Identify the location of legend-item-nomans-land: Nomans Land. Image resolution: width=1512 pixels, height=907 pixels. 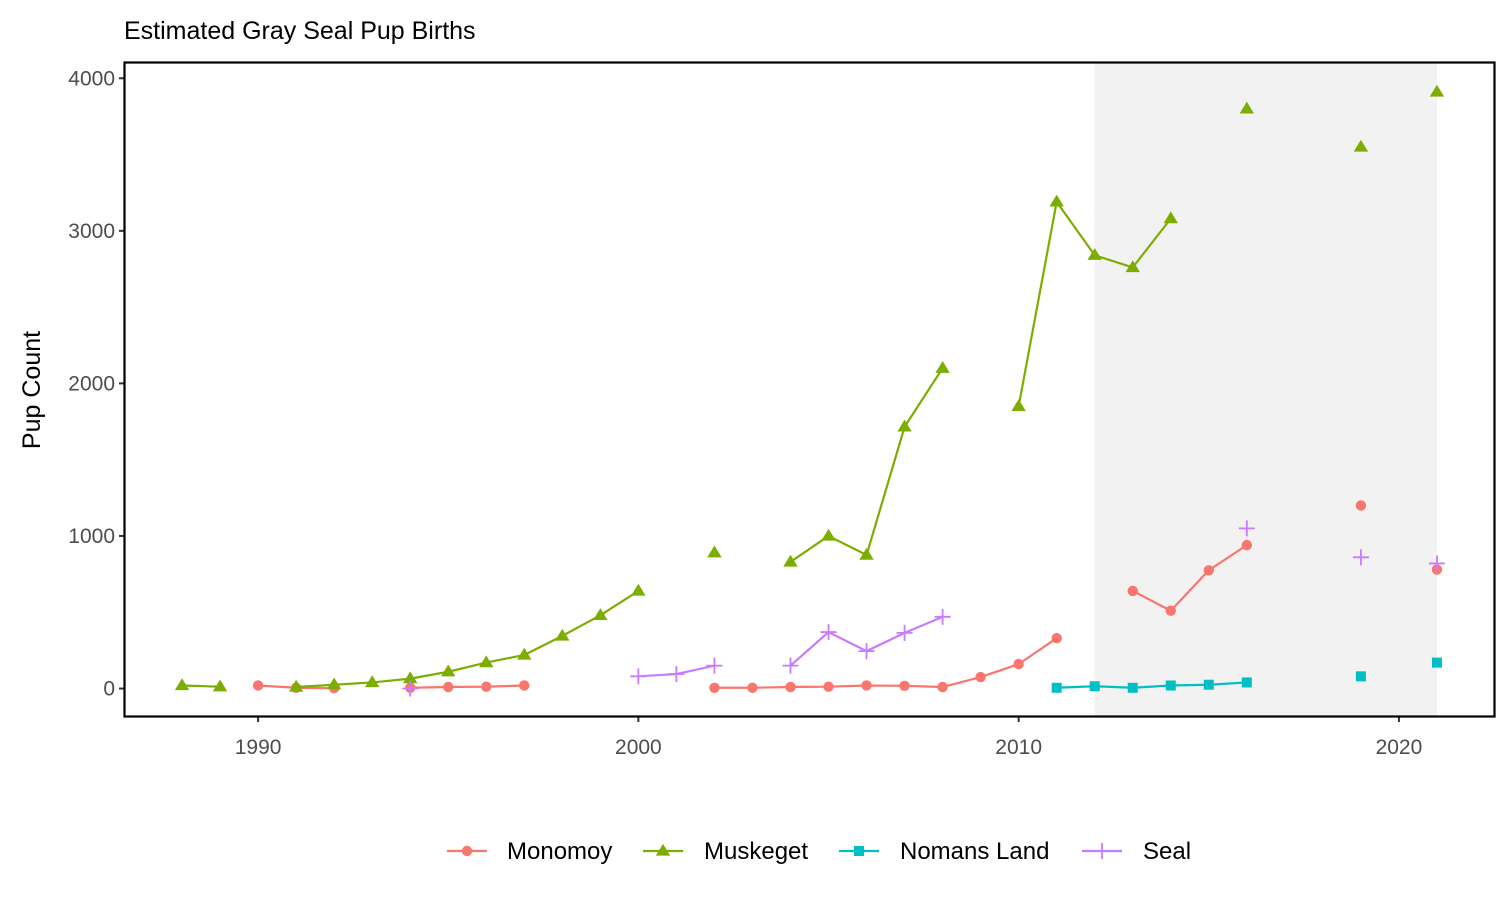
(944, 851).